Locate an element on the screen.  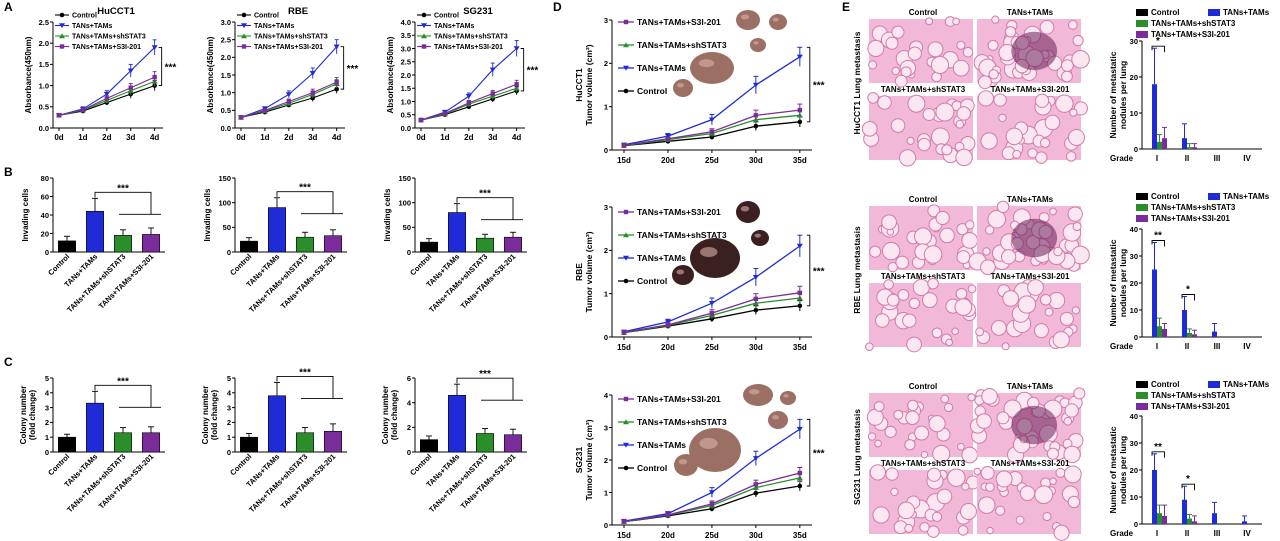
legend-label: TANs+TAMs is located at coordinates (661, 445).